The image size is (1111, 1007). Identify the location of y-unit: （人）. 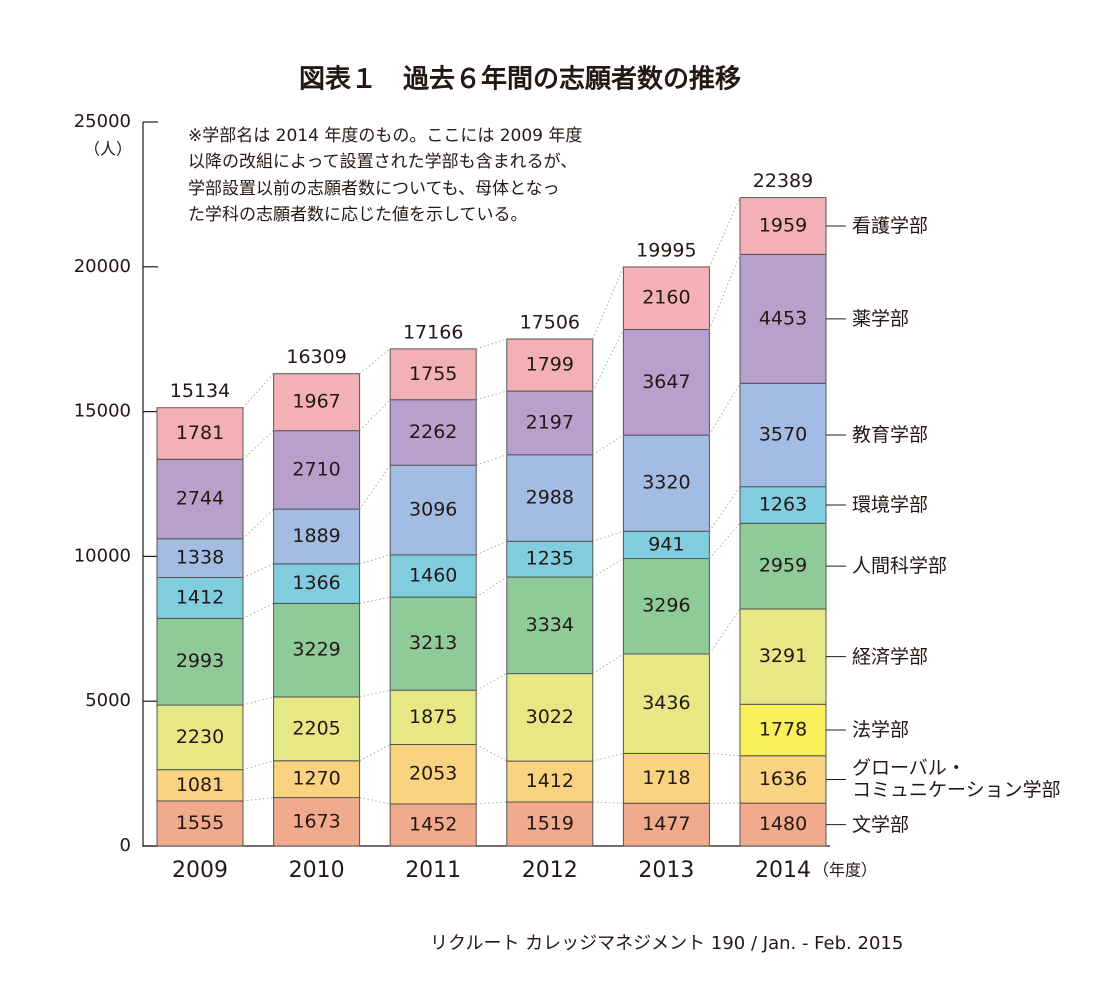
(108, 149).